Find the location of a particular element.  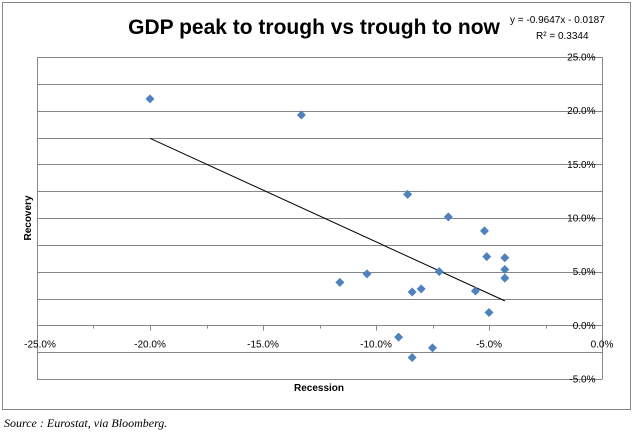

y-tick-label: 20.0% is located at coordinates (581, 111).